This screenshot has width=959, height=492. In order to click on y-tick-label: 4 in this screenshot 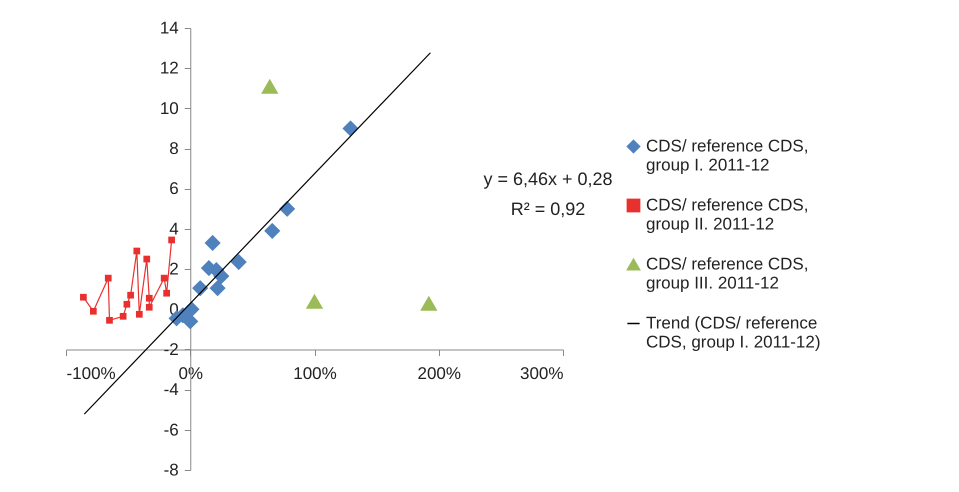, I will do `click(174, 228)`.